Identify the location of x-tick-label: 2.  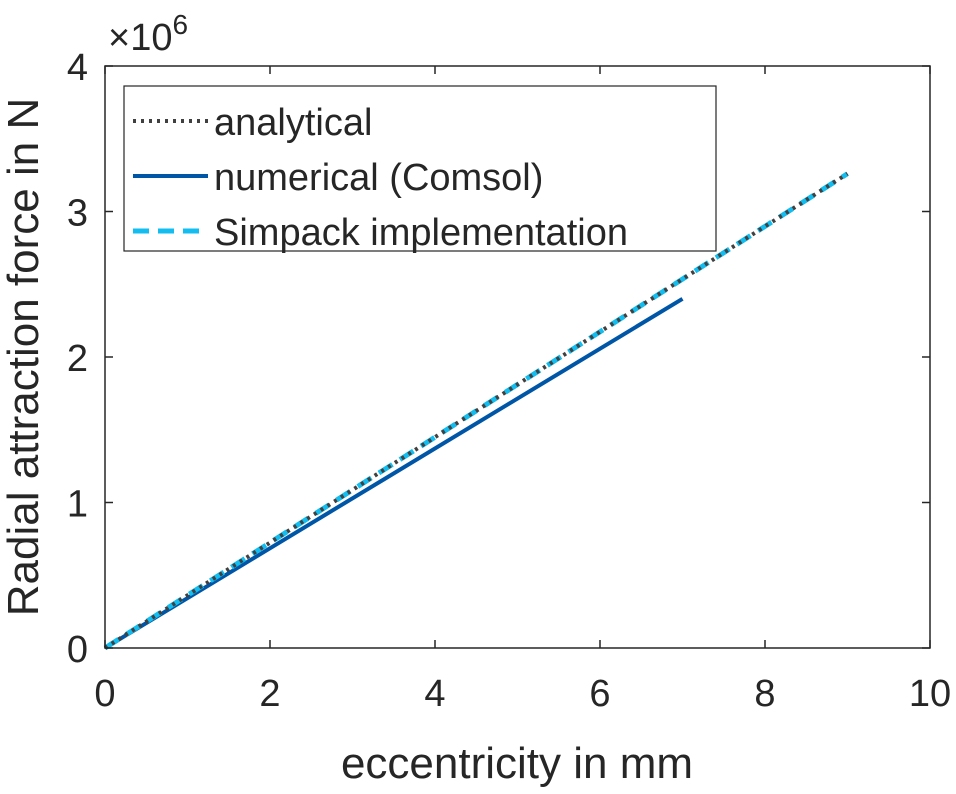
(269, 694).